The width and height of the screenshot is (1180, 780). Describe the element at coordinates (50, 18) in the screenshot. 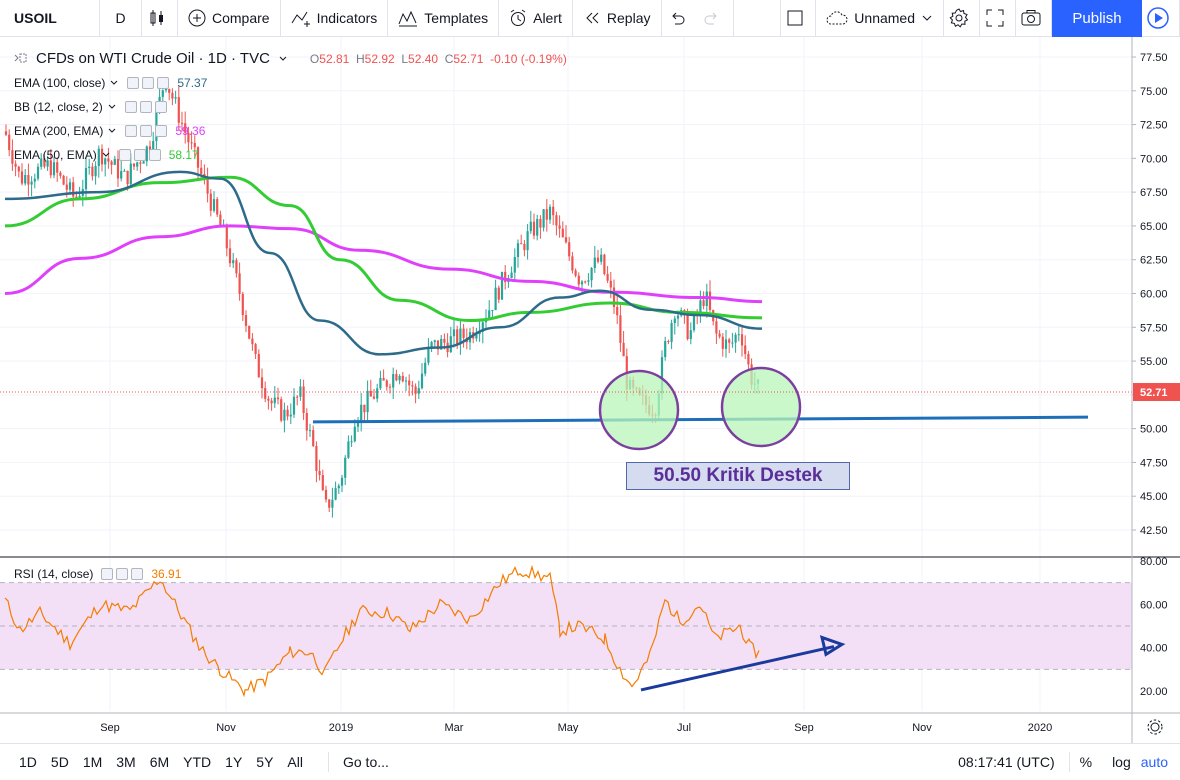

I see `symbol-search: USOIL` at that location.